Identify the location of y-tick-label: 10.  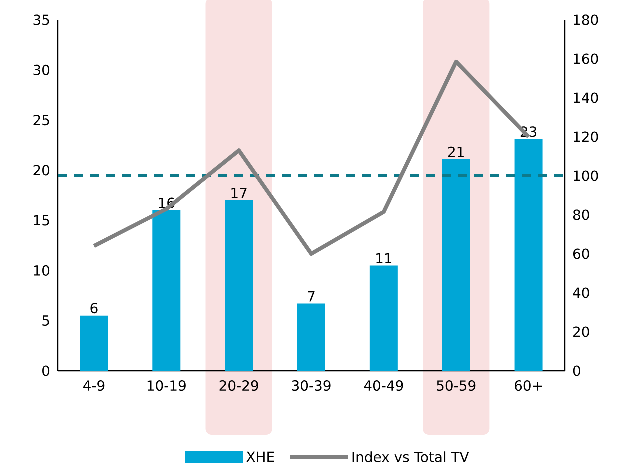
(42, 270).